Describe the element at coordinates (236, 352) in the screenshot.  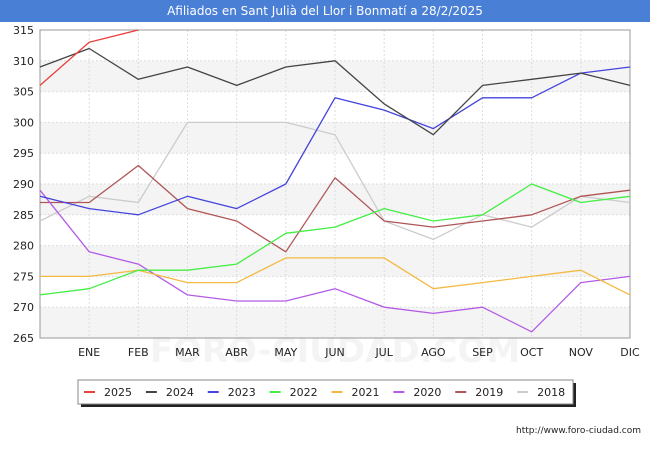
I see `x-tick-label: ABR` at that location.